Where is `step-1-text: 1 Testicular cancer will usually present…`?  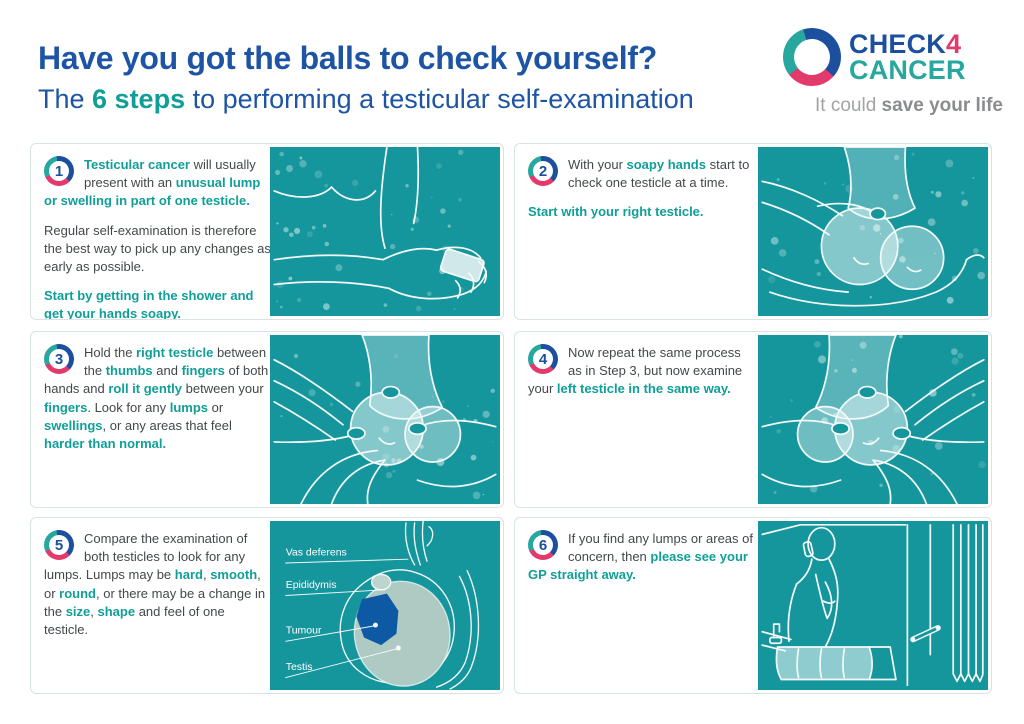
step-1-text: 1 Testicular cancer will usually present… is located at coordinates (156, 236).